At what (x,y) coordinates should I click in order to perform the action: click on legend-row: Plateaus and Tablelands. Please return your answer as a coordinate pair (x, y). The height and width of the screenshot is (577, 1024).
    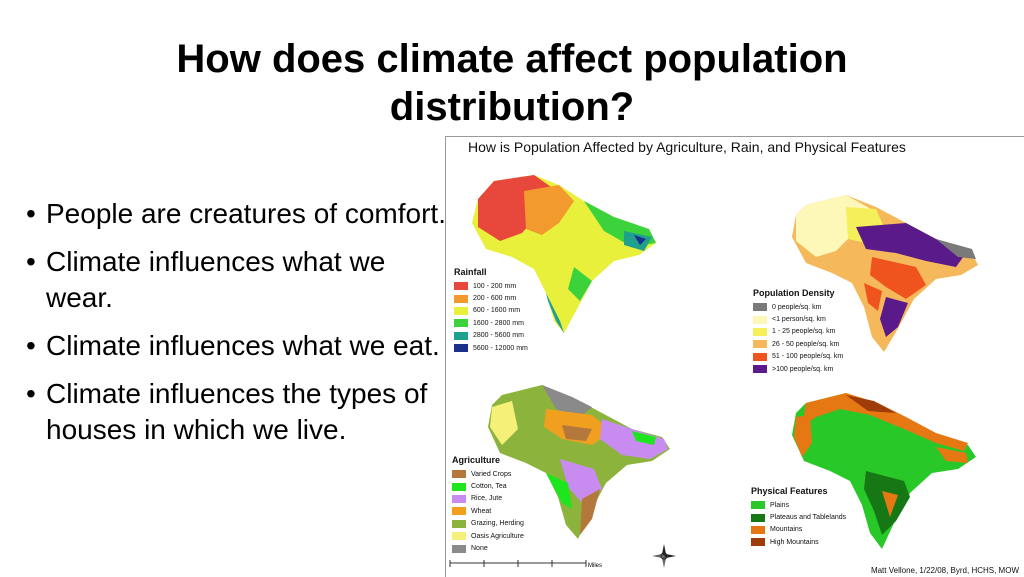
    Looking at the image, I should click on (798, 517).